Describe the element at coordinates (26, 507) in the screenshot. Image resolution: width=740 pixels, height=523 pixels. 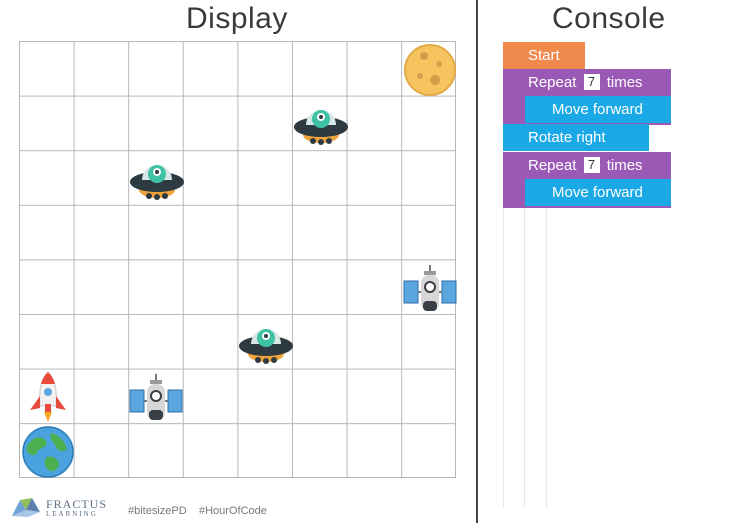
I see `fractus-logo-icon` at that location.